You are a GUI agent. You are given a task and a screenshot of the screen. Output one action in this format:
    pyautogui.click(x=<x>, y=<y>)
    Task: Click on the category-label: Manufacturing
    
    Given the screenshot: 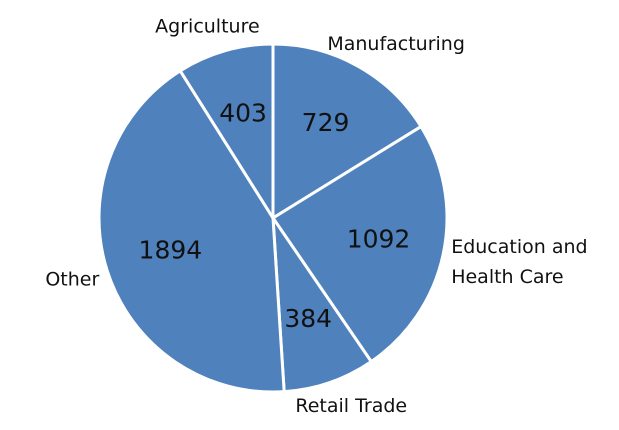 What is the action you would take?
    pyautogui.click(x=396, y=44)
    